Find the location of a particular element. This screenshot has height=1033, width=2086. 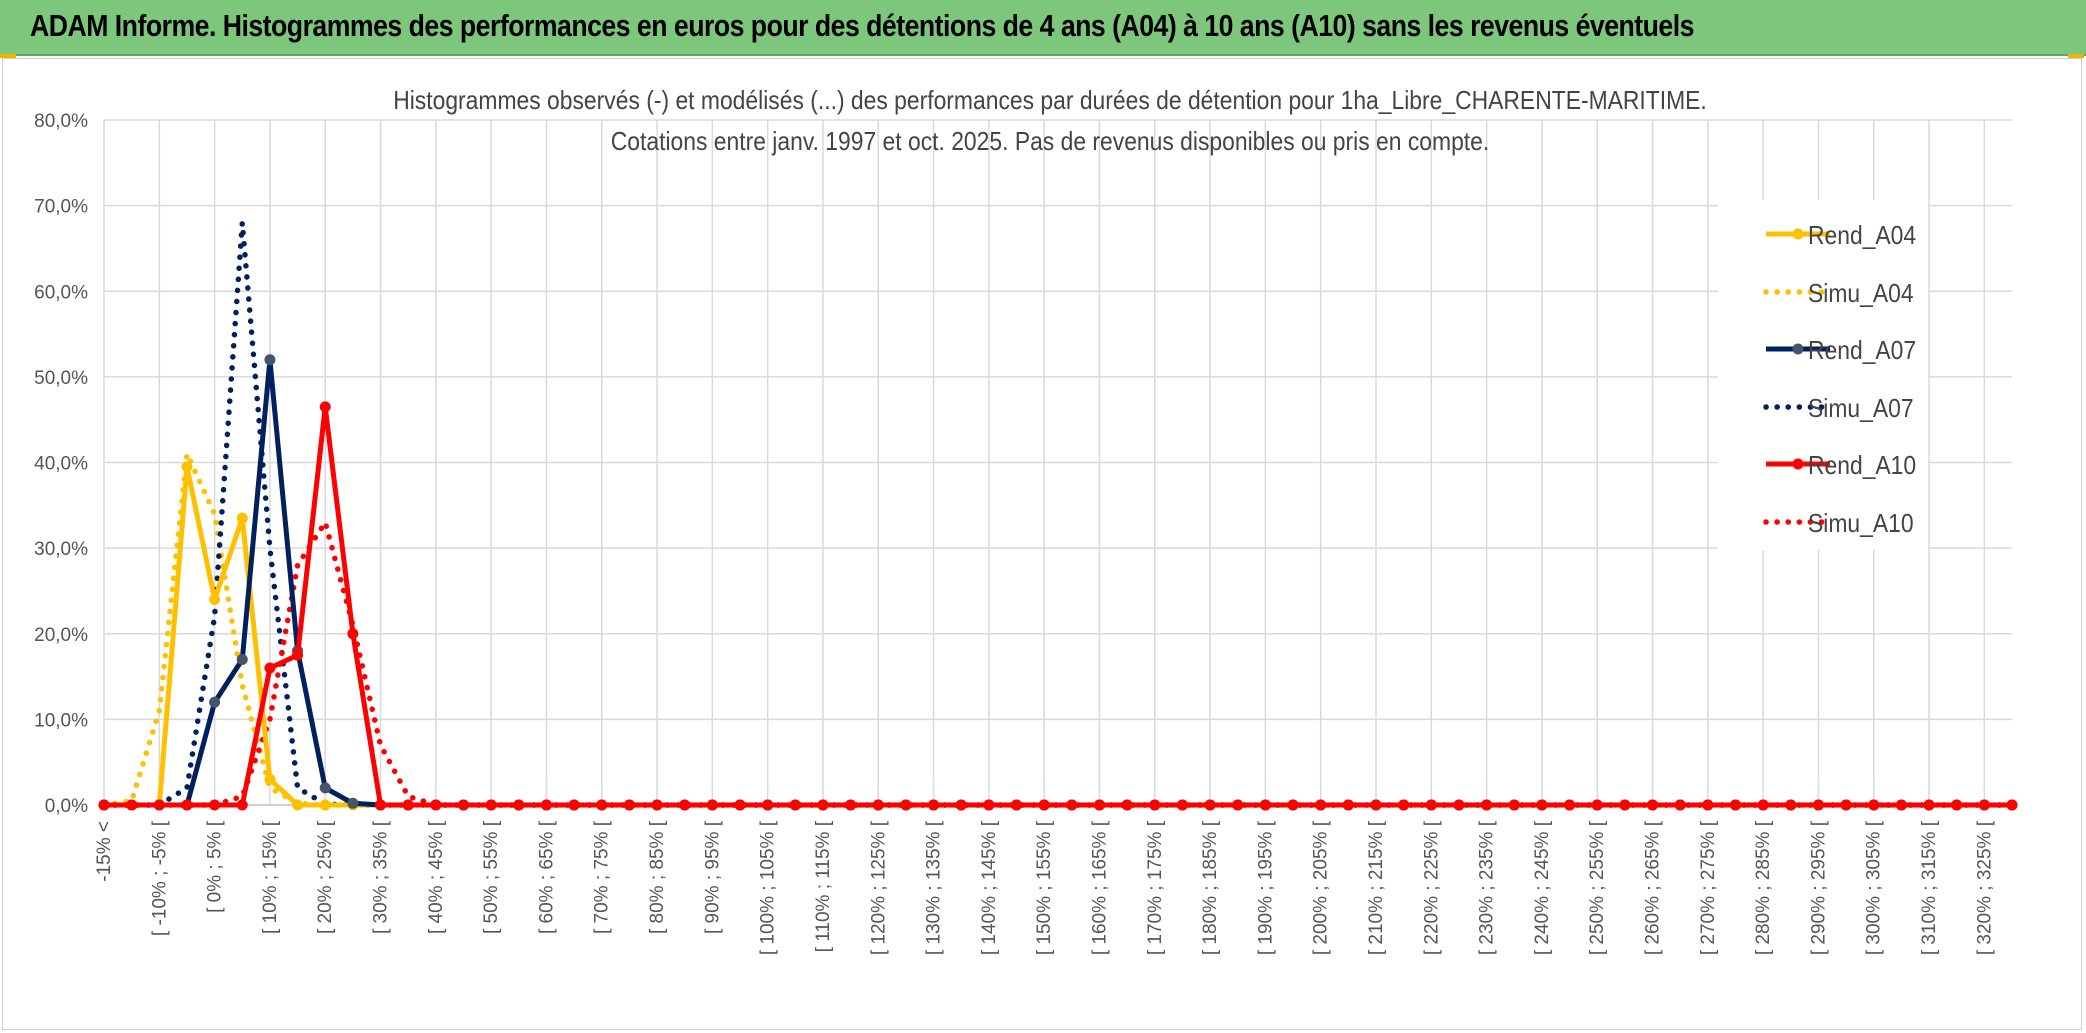

x-tick-label: [ 30% ; 35% [ is located at coordinates (381, 877).